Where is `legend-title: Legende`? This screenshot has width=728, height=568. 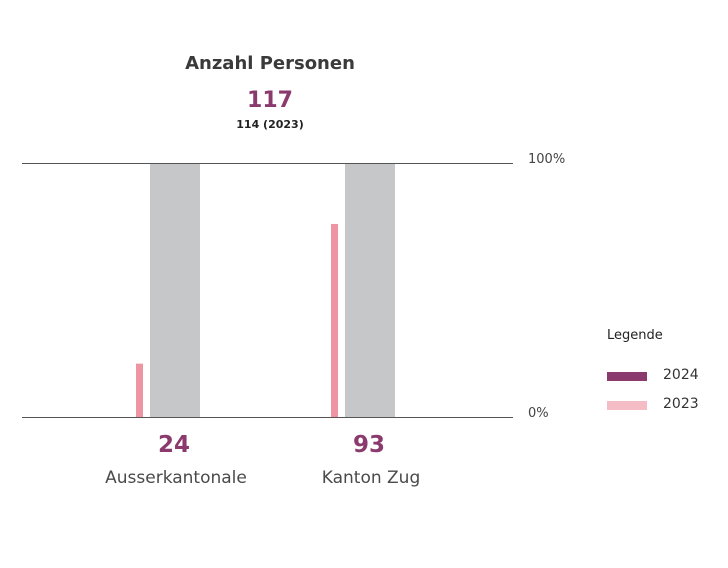
legend-title: Legende is located at coordinates (635, 335).